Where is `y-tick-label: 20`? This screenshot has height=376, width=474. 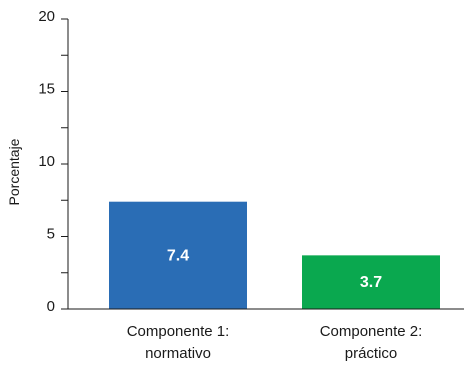
y-tick-label: 20 is located at coordinates (46, 16).